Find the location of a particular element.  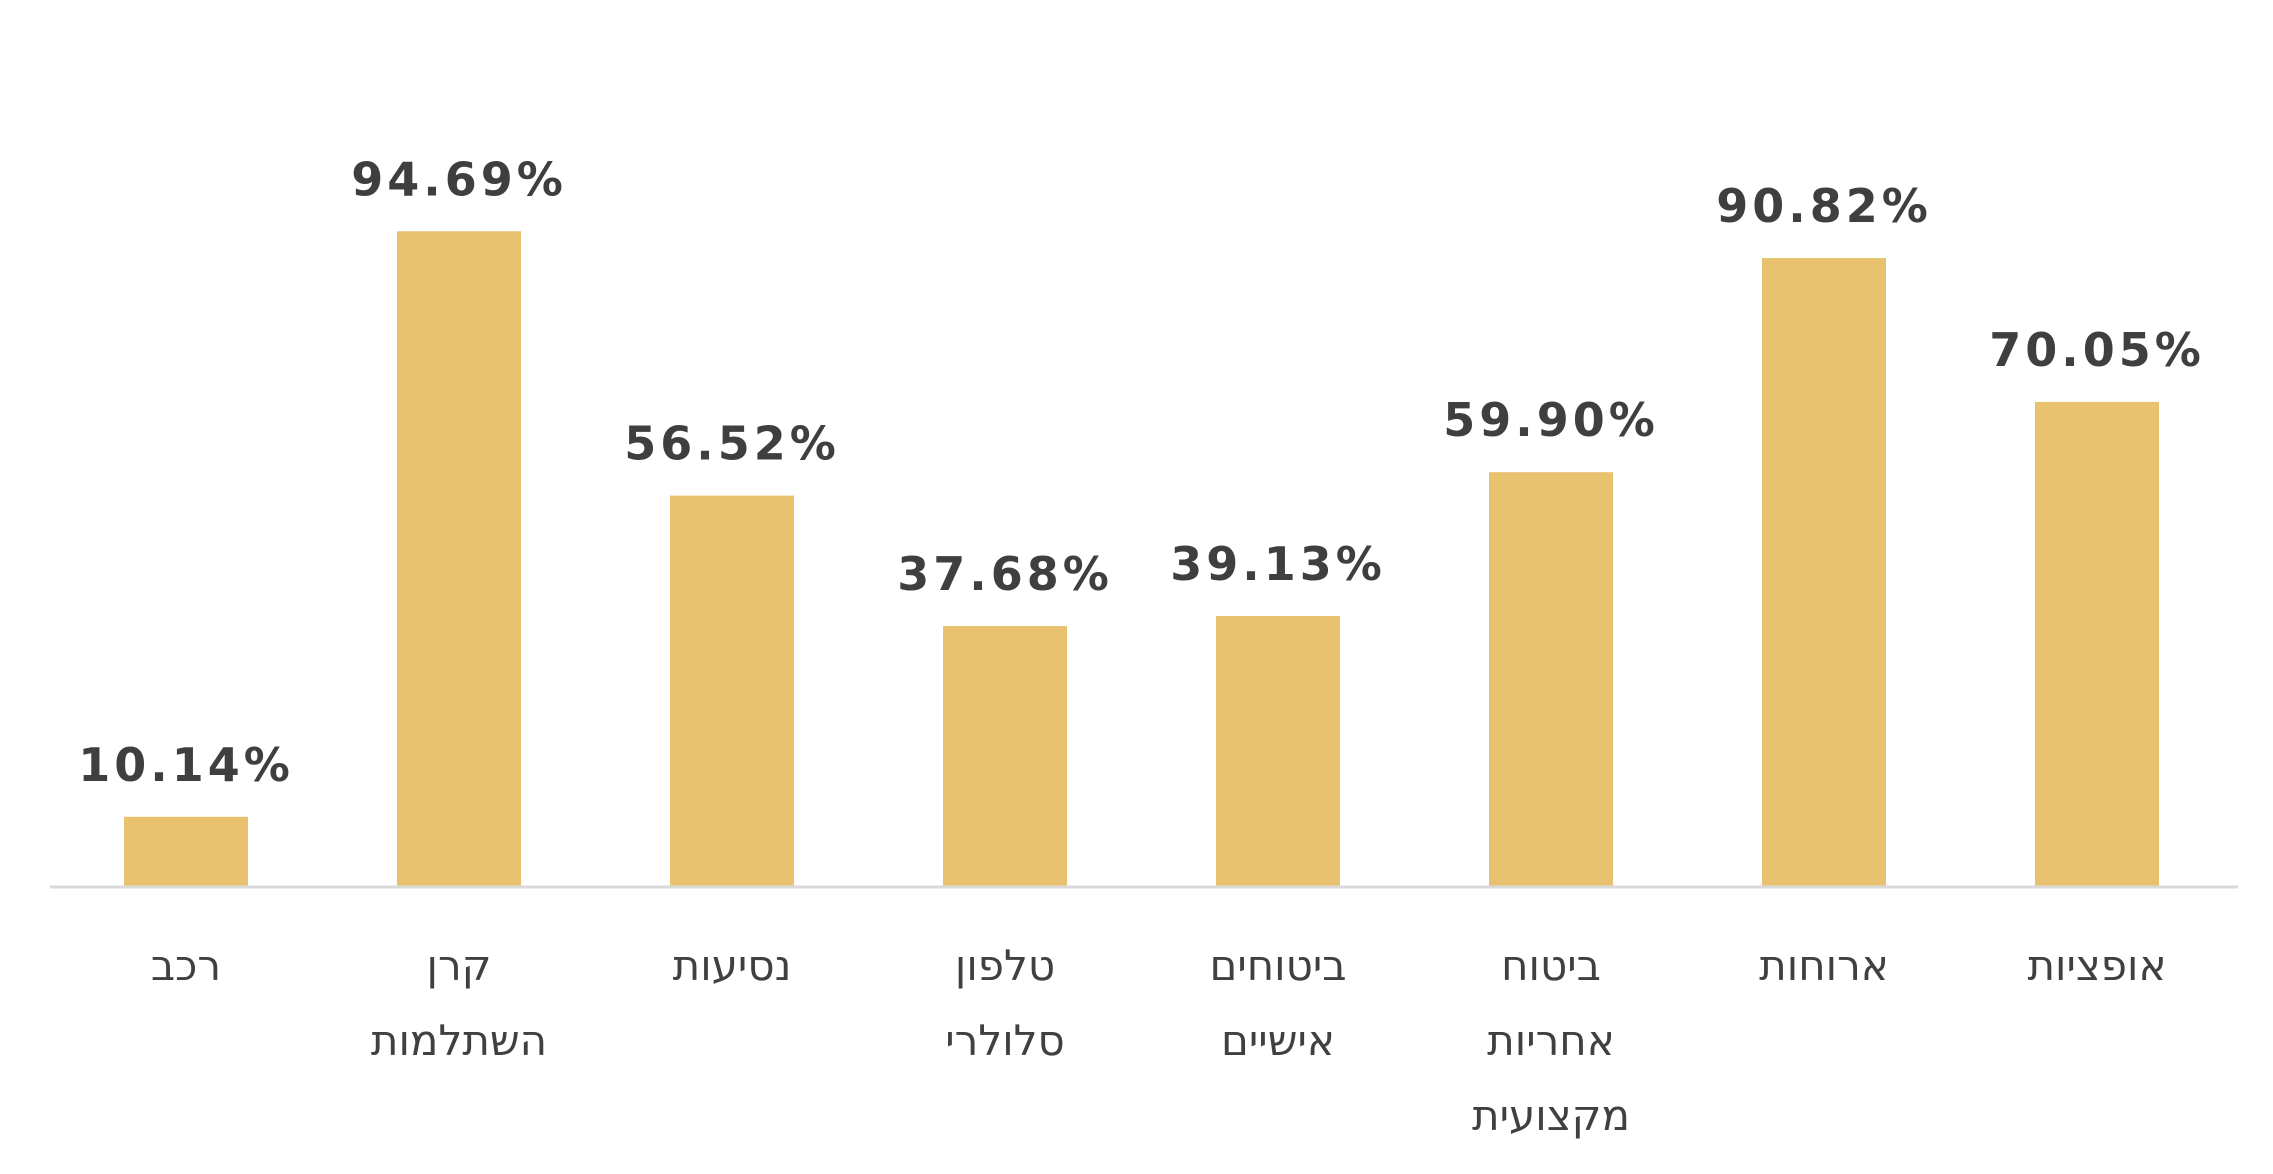

value-label-3: 37.68% is located at coordinates (1005, 574).